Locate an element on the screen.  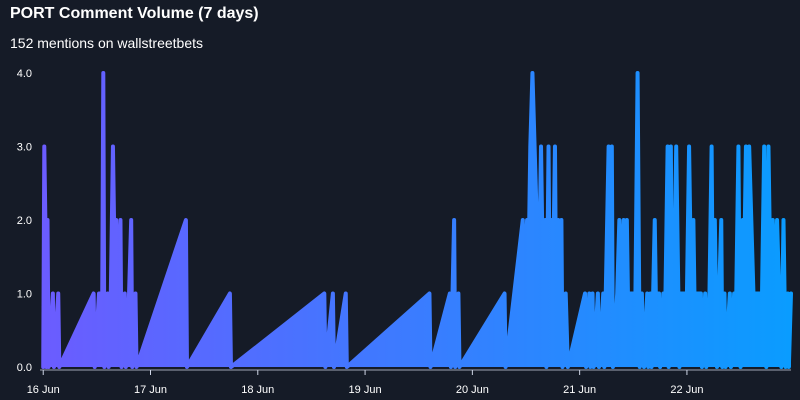
y-tick-label: 2.0 is located at coordinates (24, 221).